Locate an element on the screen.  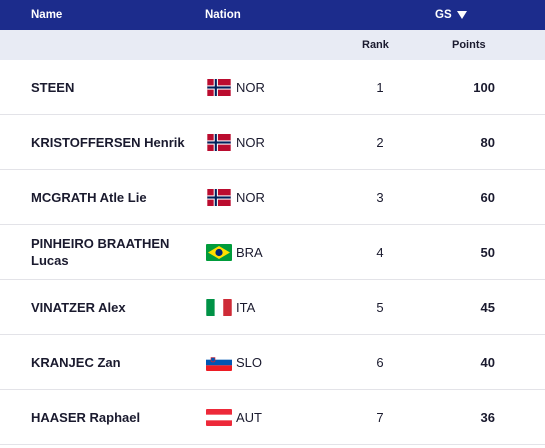
athlete-name: VINATZER Alex is located at coordinates (78, 307).